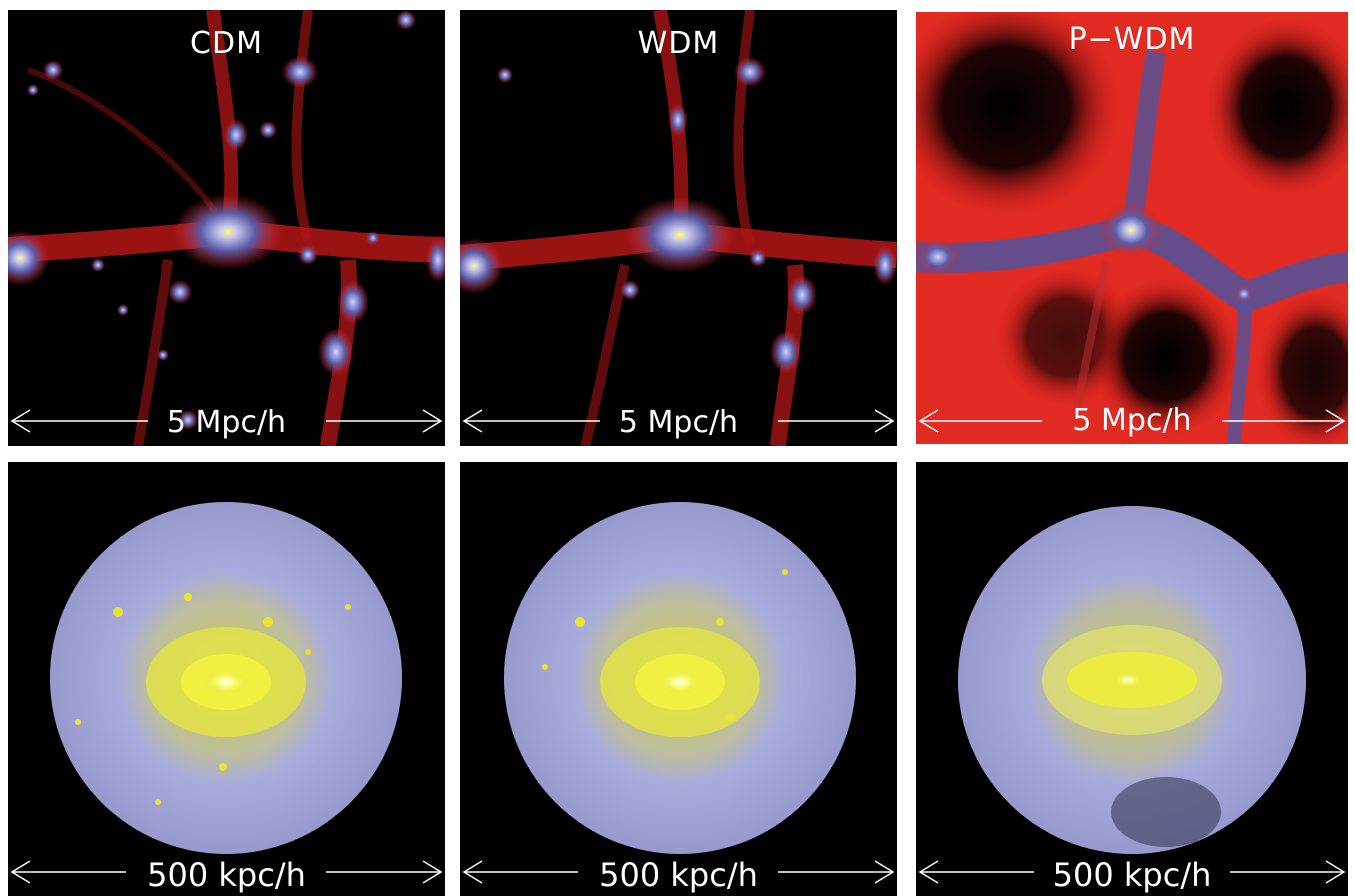  I want to click on panel-title-cdm: CDM, so click(226, 43).